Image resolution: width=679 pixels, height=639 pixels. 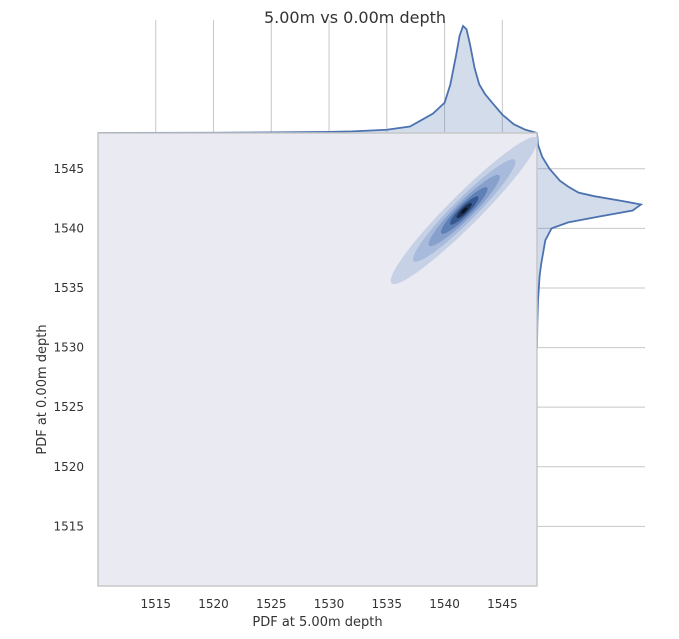 I want to click on x-tick-label-1515: 1515, so click(x=155, y=604).